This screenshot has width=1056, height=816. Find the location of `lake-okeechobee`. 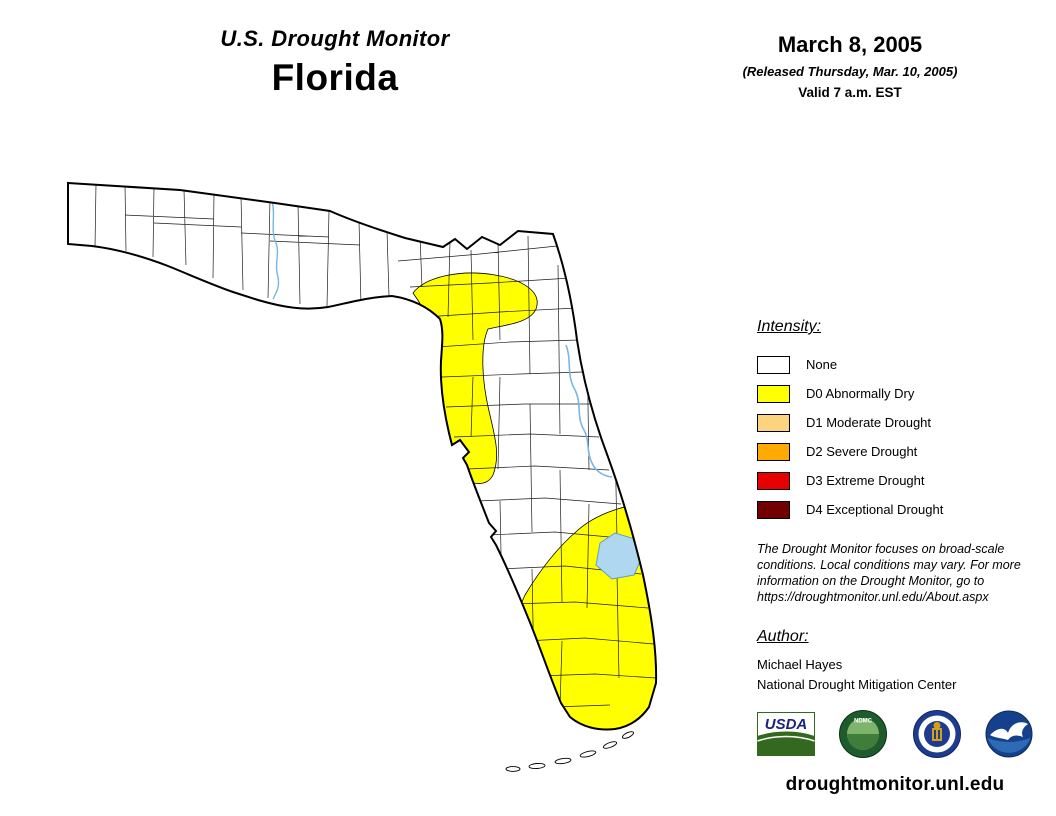

lake-okeechobee is located at coordinates (619, 556).